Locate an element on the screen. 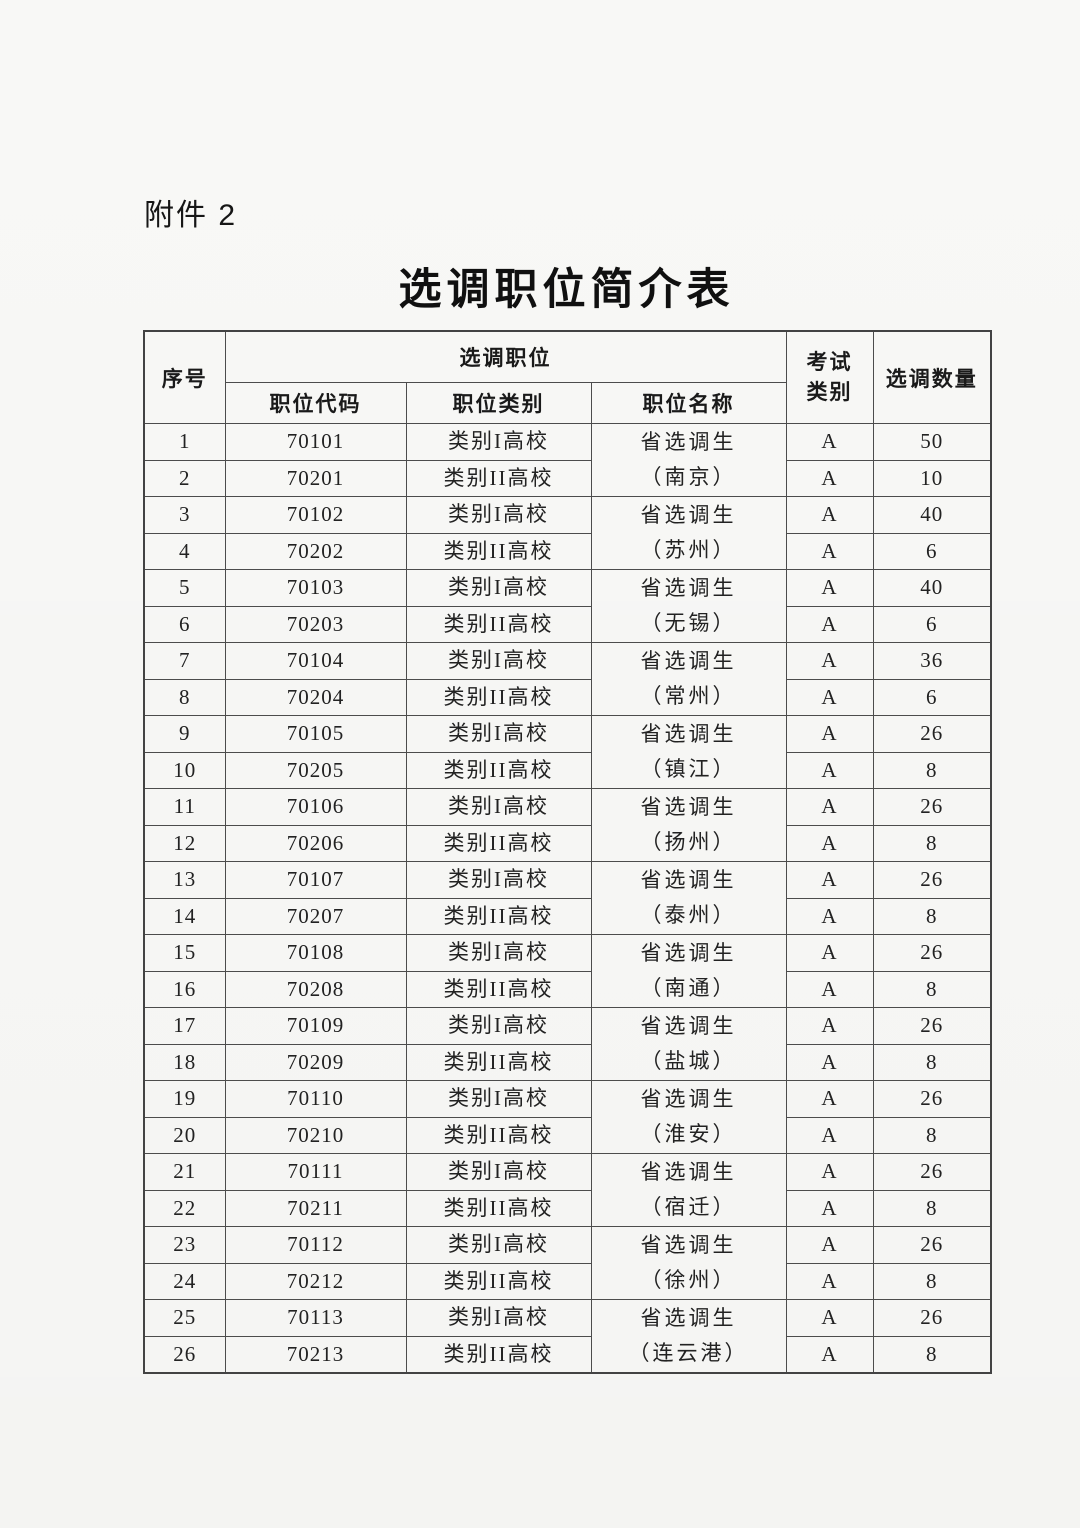  cell-serial: 11 is located at coordinates (184, 807).